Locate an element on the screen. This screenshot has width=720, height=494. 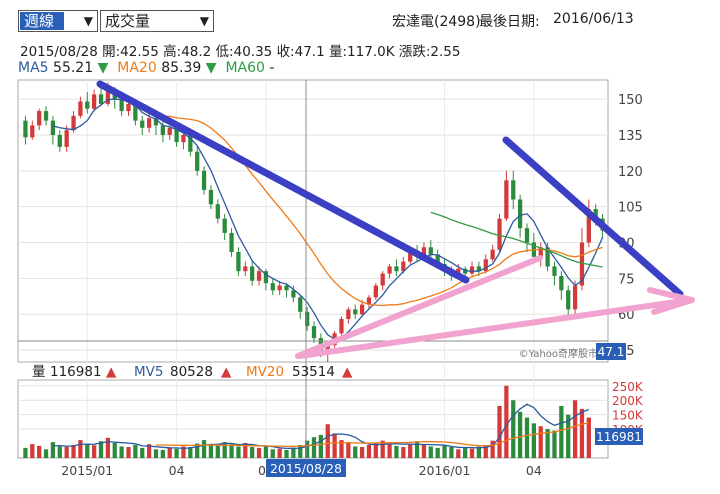
vol-up-arrow-icon: ▲ is located at coordinates (111, 372).